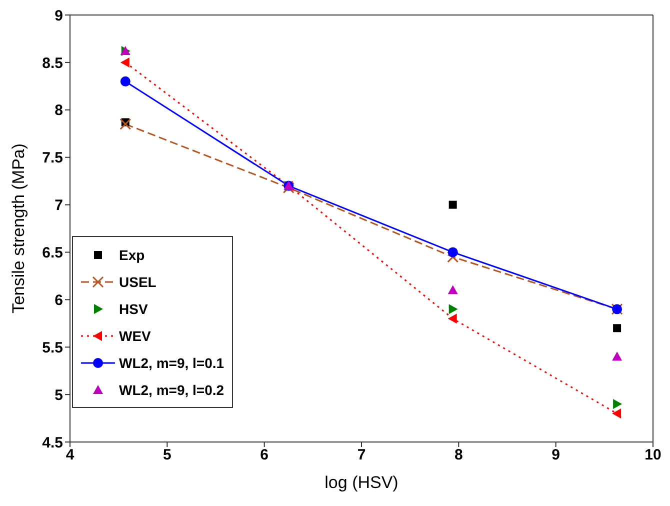  I want to click on legend-label: WEV, so click(135, 336).